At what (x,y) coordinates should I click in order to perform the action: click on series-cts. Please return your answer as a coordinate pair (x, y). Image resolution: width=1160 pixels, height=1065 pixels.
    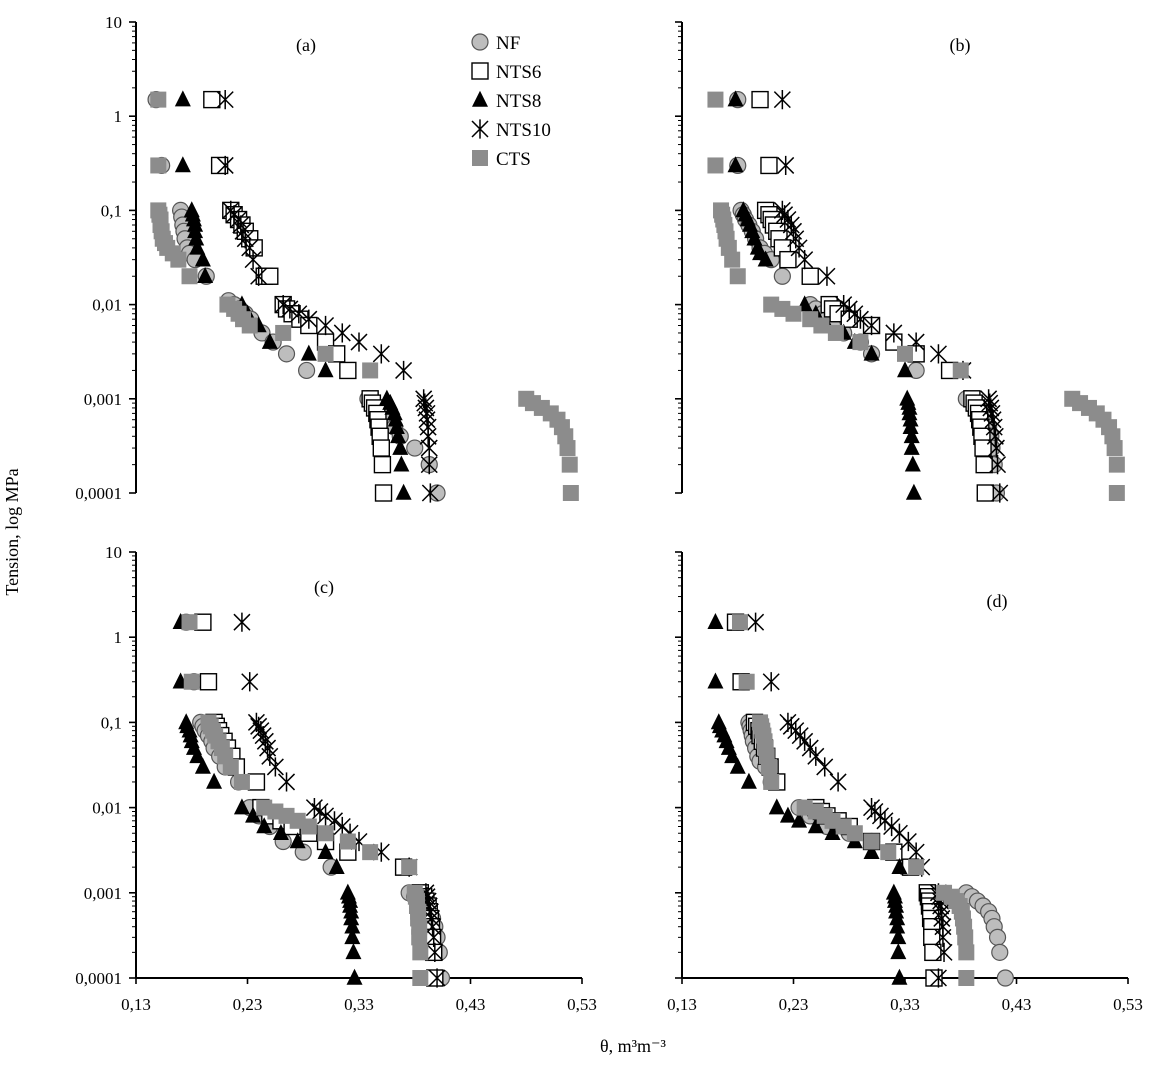
    Looking at the image, I should click on (364, 296).